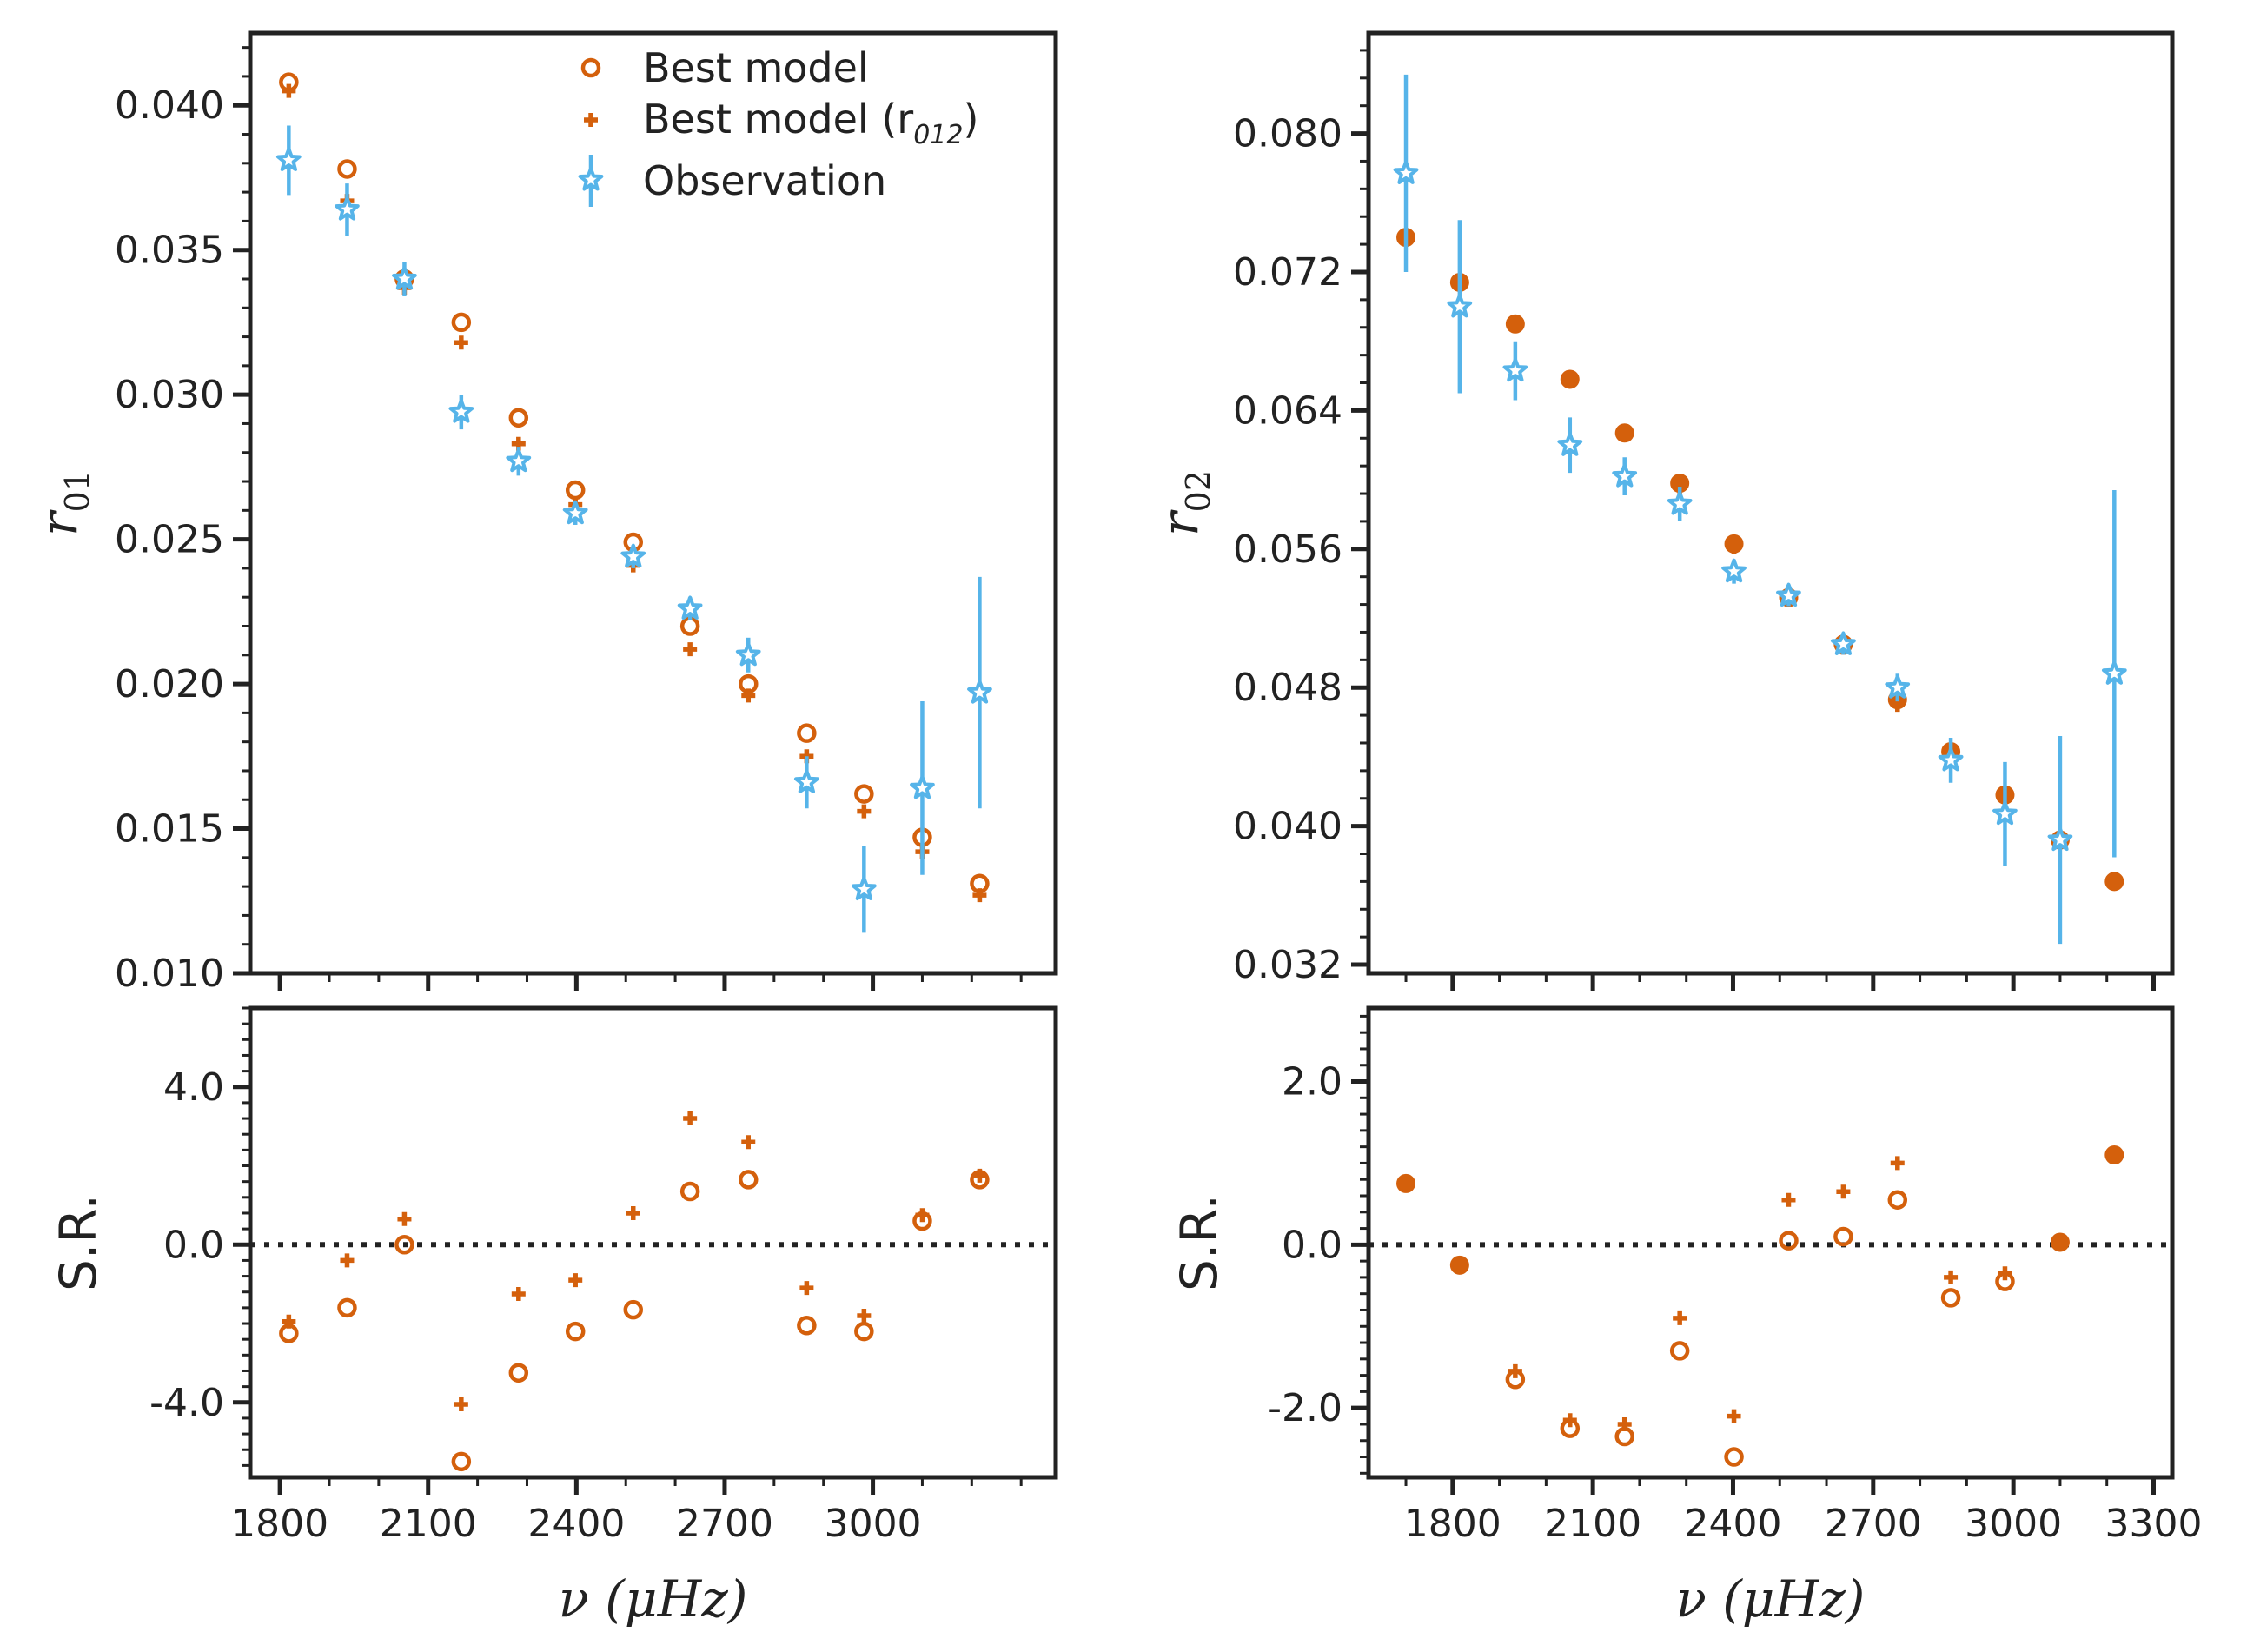 The width and height of the screenshot is (2247, 1652). I want to click on y-tick-label: 0.035, so click(169, 251).